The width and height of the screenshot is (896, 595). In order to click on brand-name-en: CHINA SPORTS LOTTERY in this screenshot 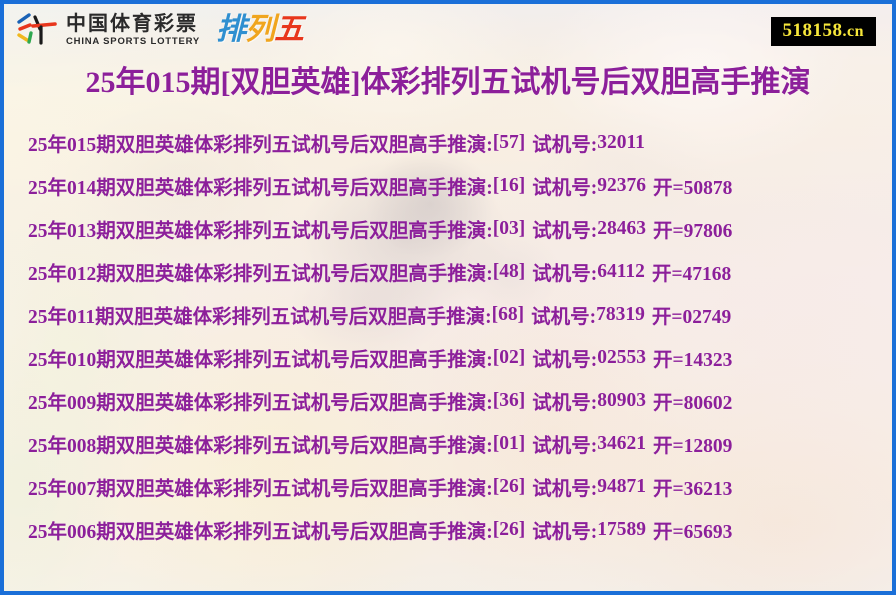, I will do `click(133, 41)`.